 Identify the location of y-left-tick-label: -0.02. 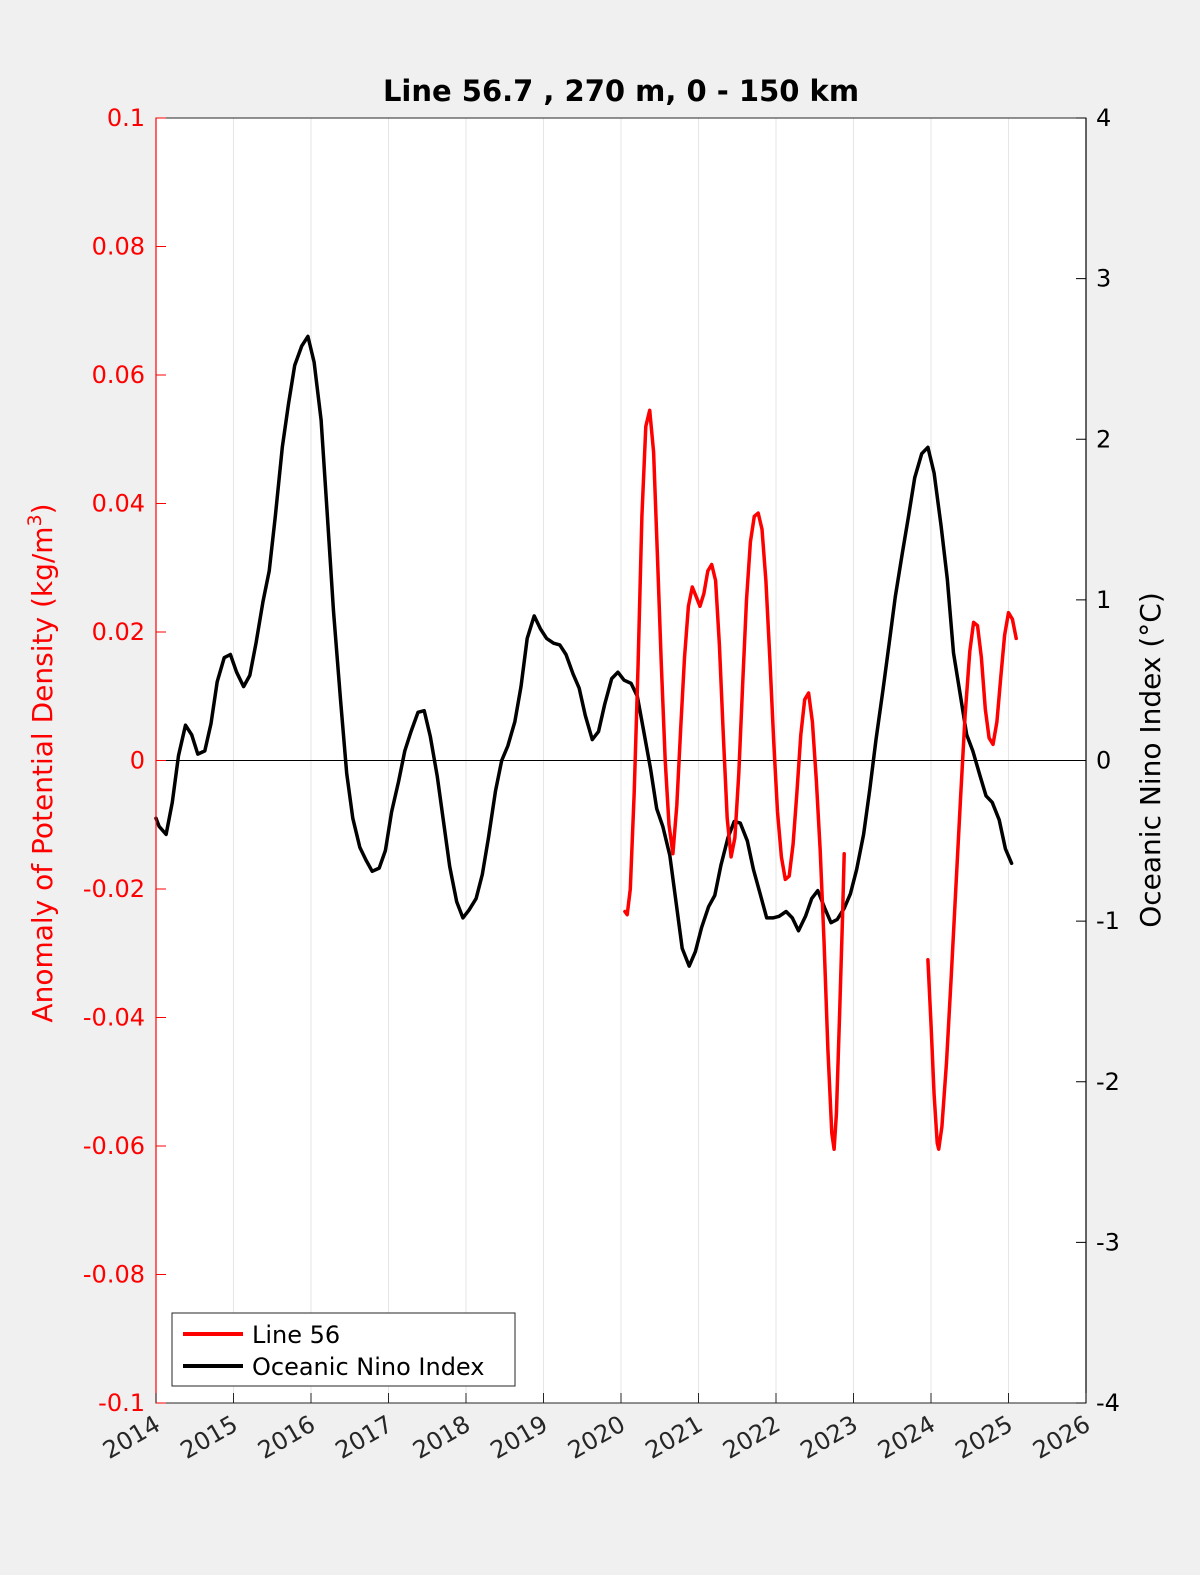
(114, 889).